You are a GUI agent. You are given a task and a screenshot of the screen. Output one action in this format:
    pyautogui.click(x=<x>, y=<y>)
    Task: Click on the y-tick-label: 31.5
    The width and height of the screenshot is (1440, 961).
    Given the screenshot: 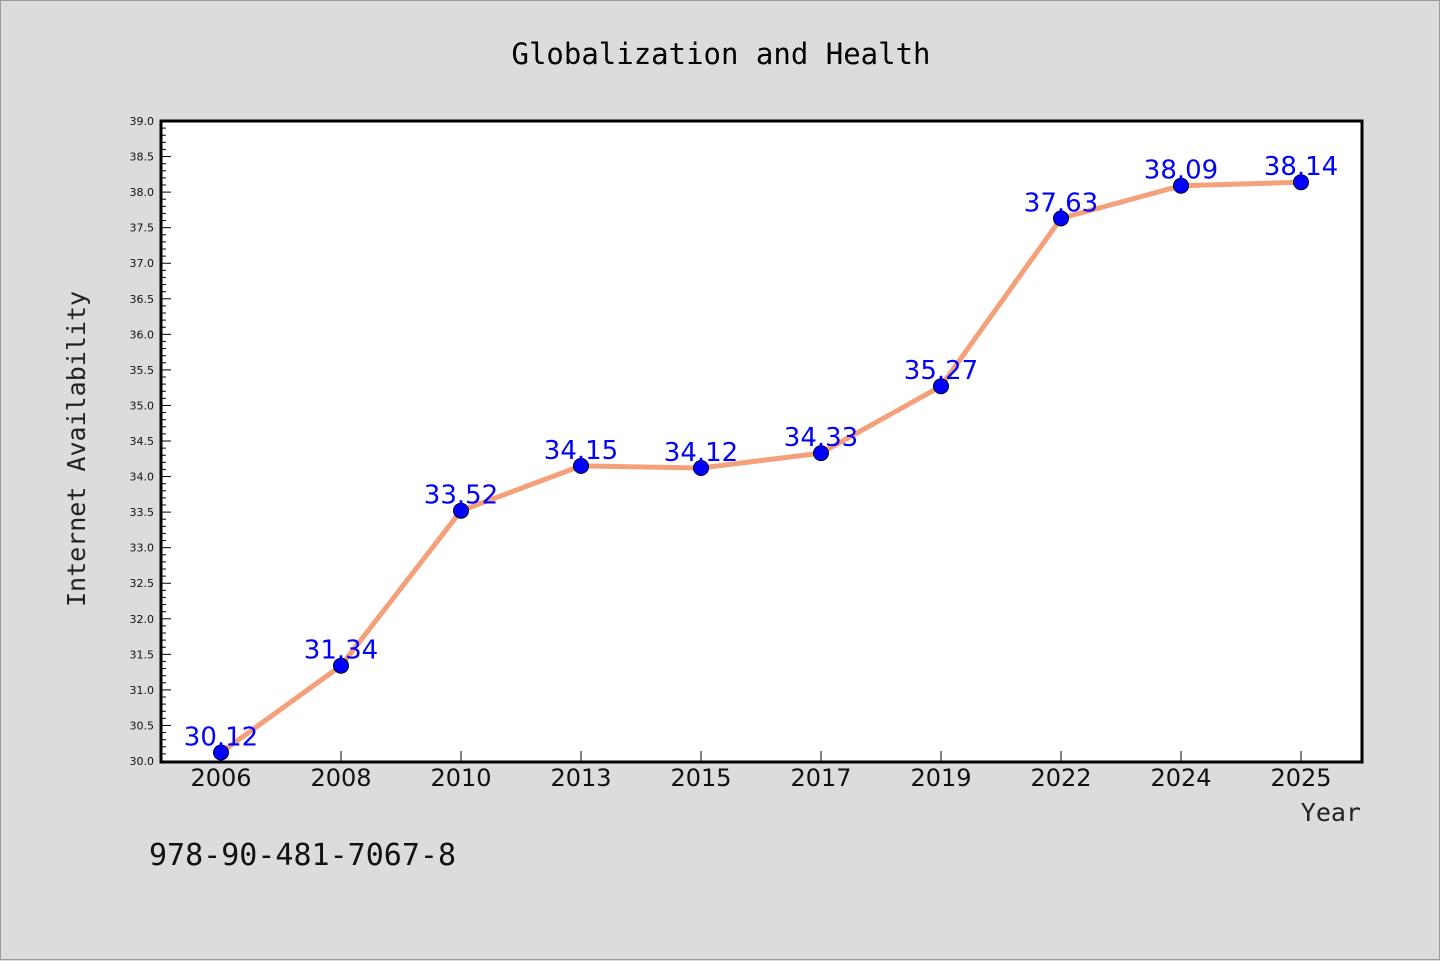 What is the action you would take?
    pyautogui.click(x=142, y=654)
    